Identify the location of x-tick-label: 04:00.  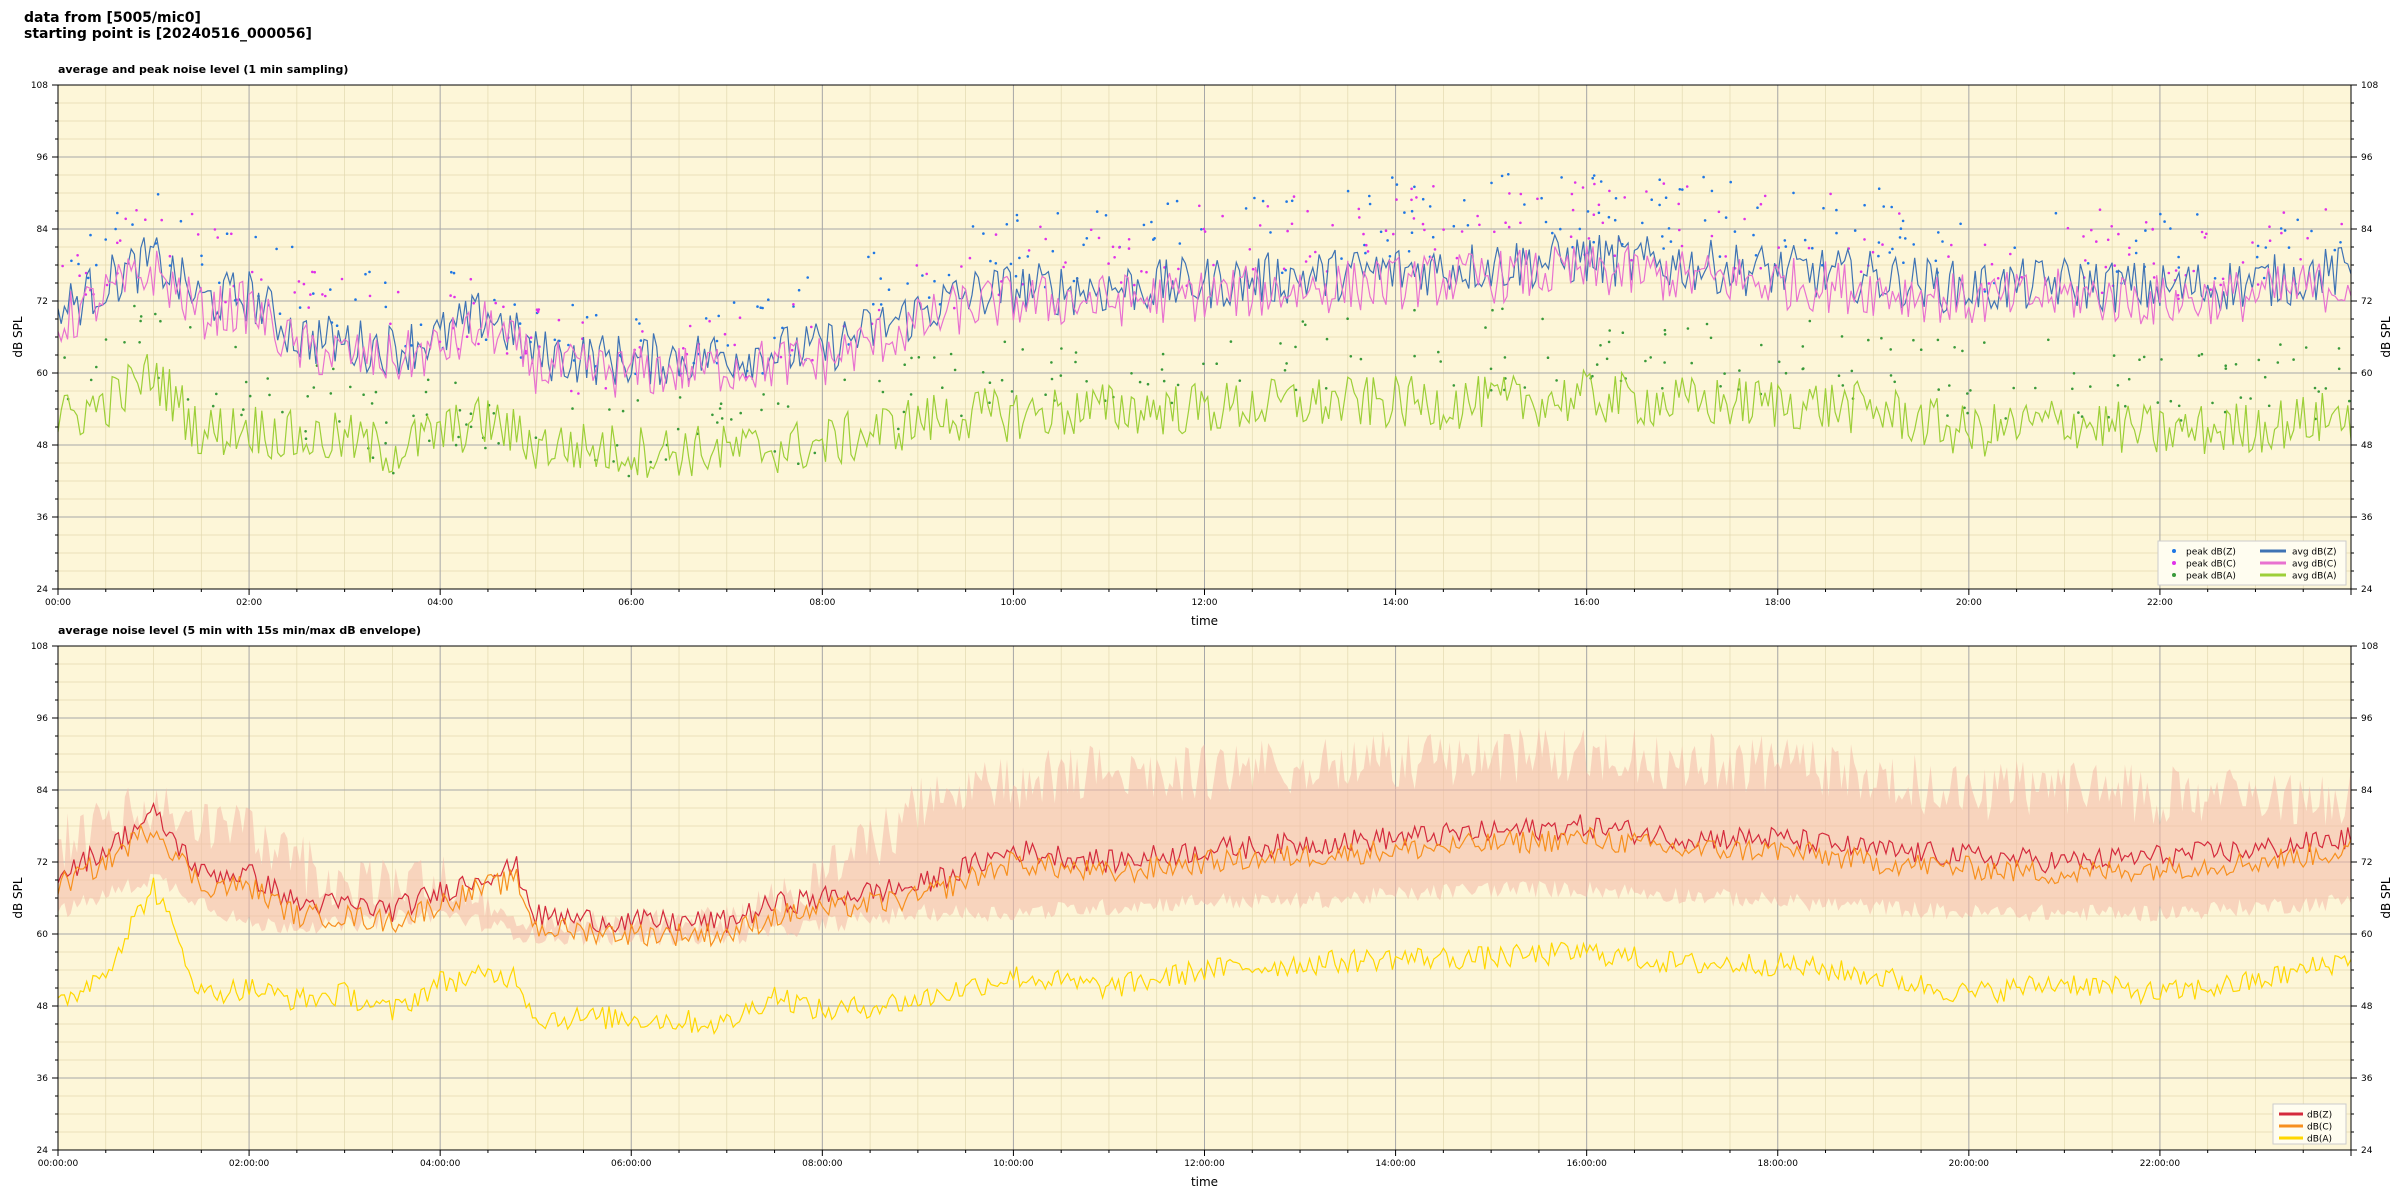
(440, 603).